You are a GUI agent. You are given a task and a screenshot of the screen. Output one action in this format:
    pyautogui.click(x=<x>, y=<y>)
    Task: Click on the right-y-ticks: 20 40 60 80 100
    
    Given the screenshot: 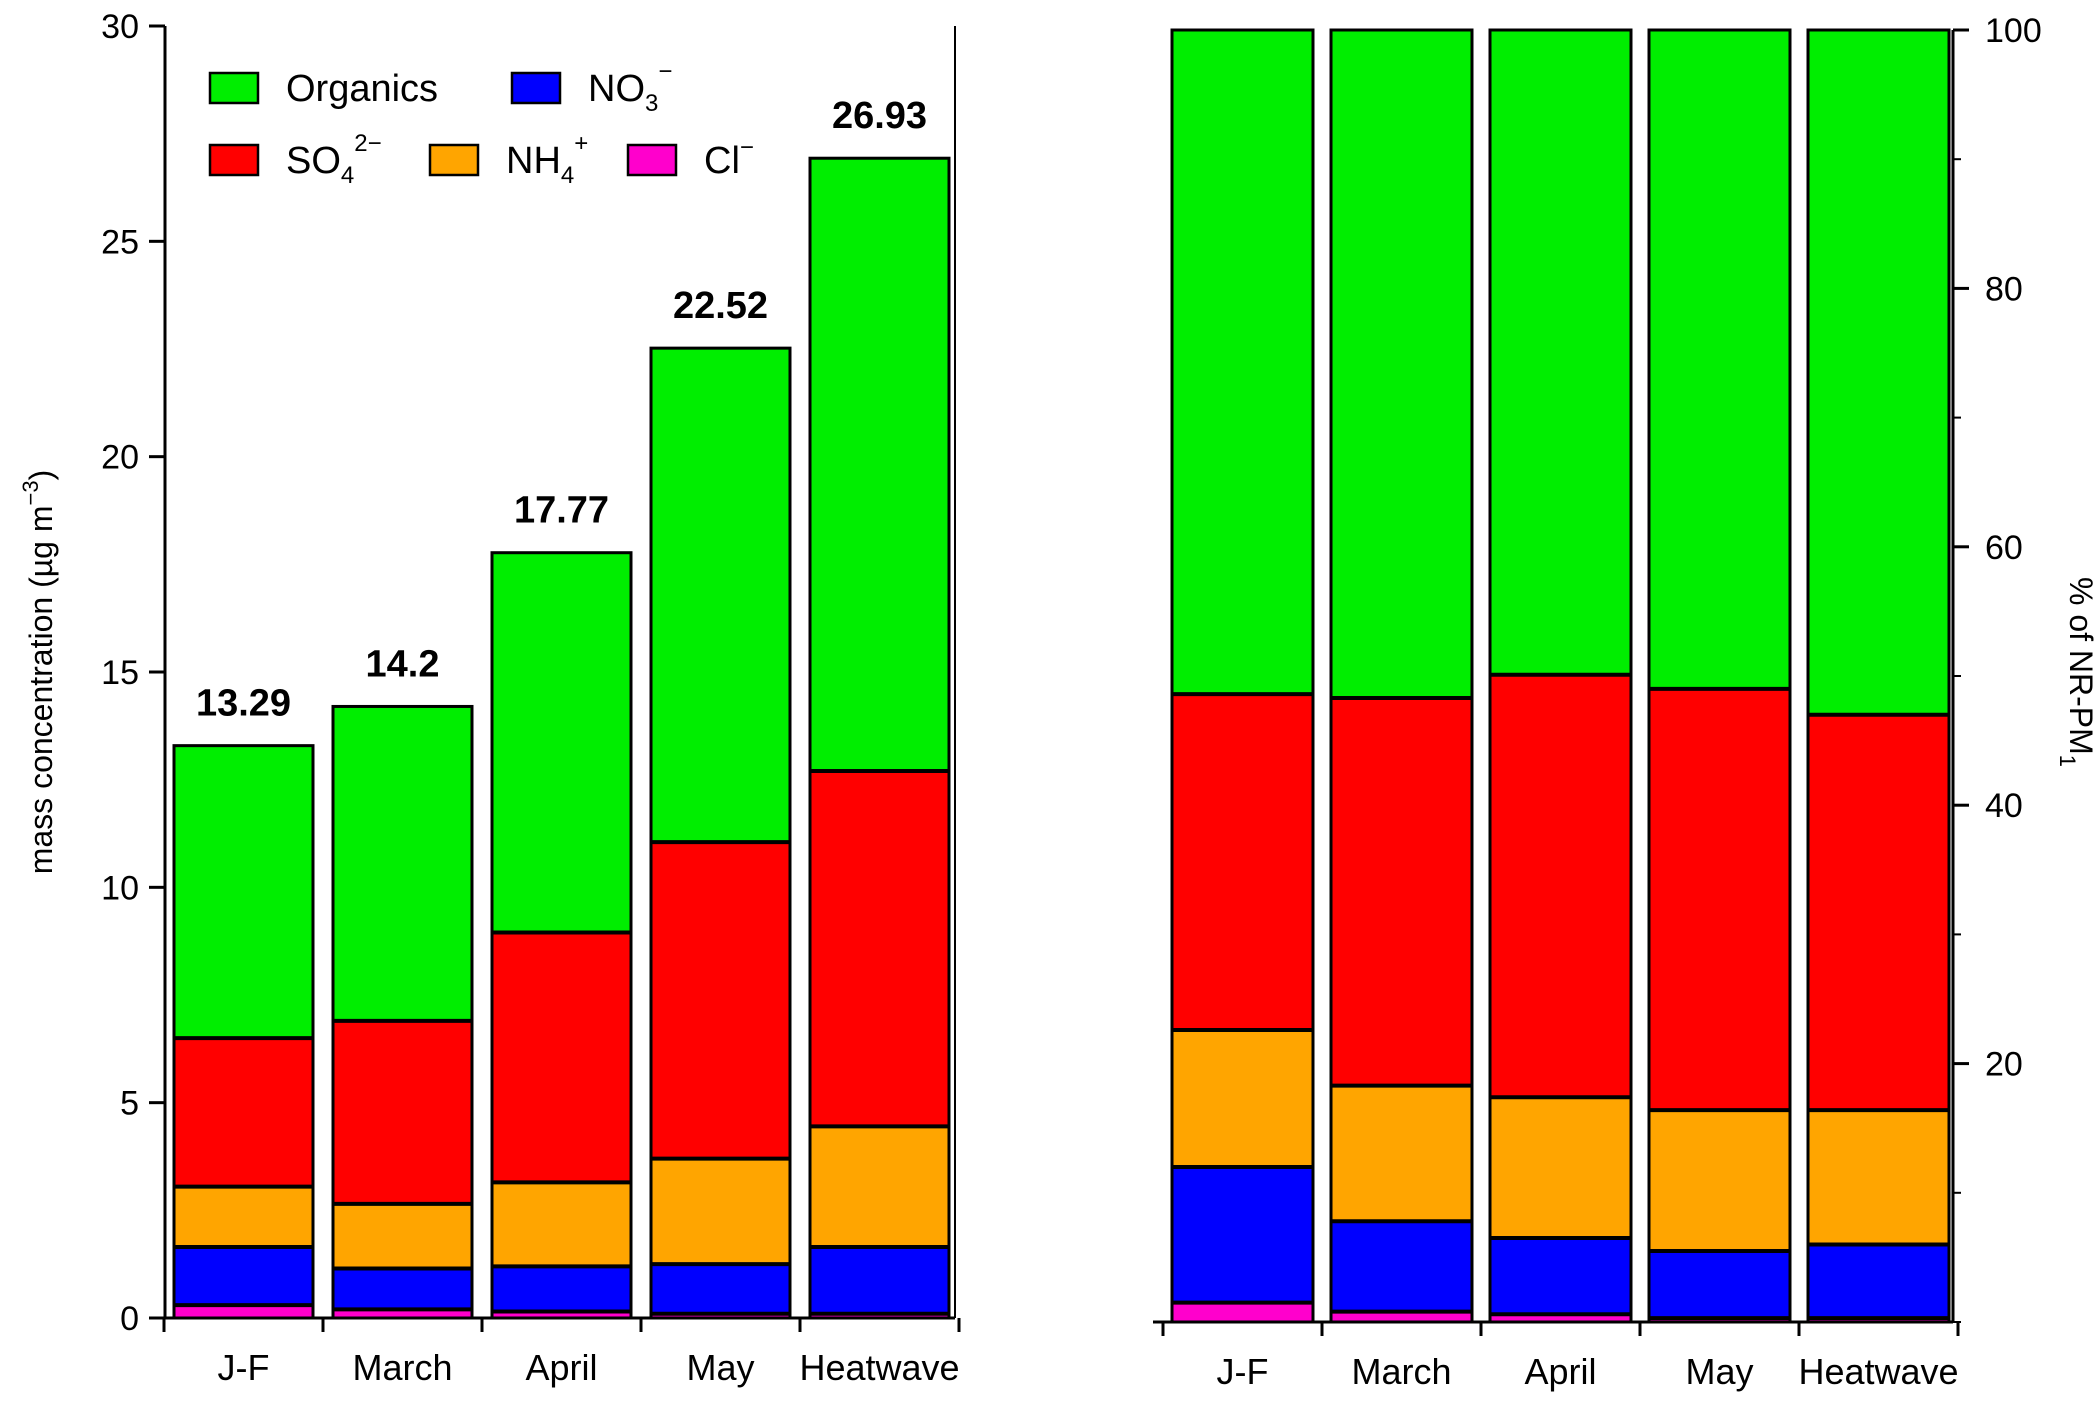 What is the action you would take?
    pyautogui.click(x=1997, y=667)
    